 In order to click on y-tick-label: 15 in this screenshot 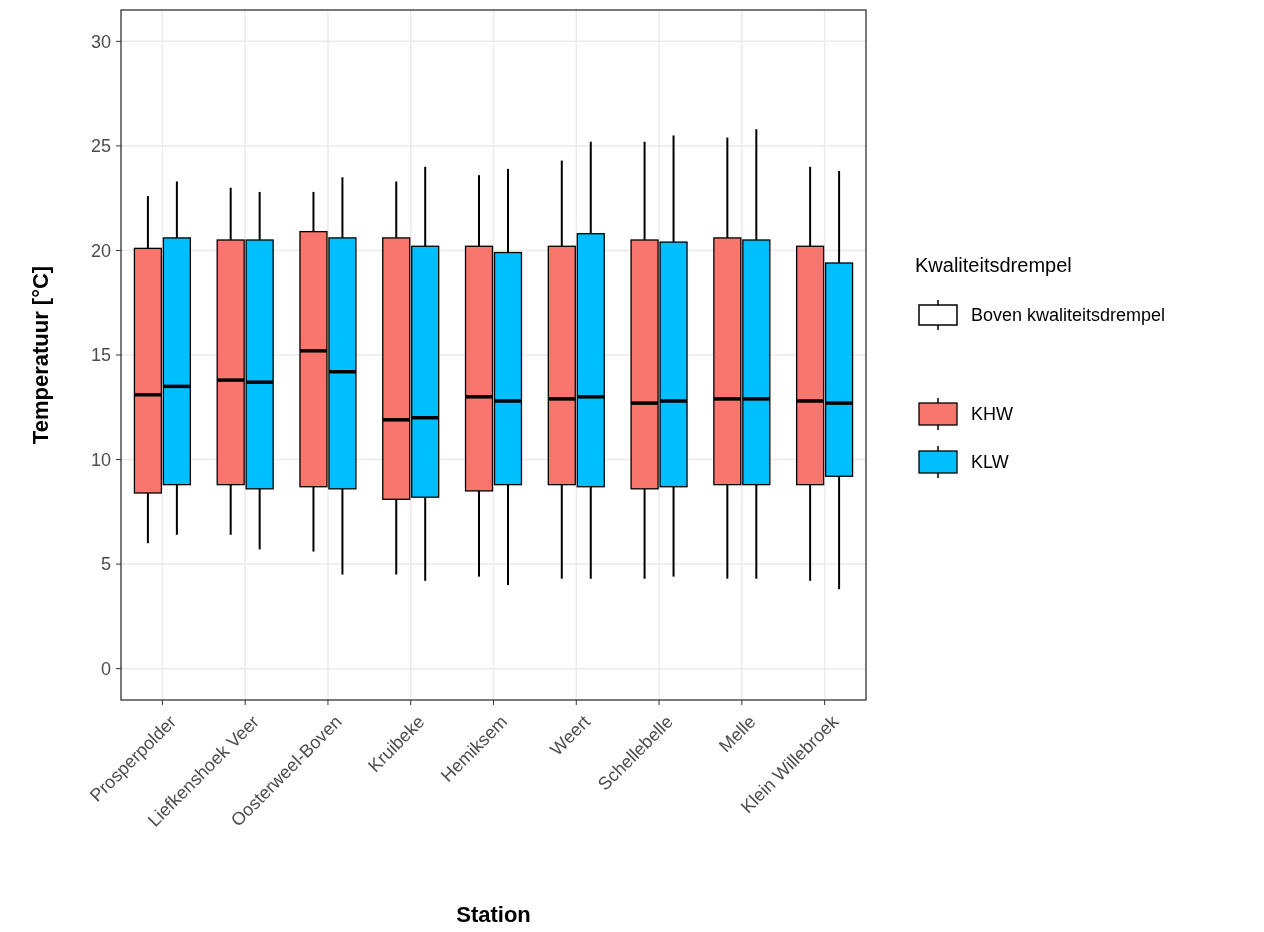, I will do `click(100, 355)`.